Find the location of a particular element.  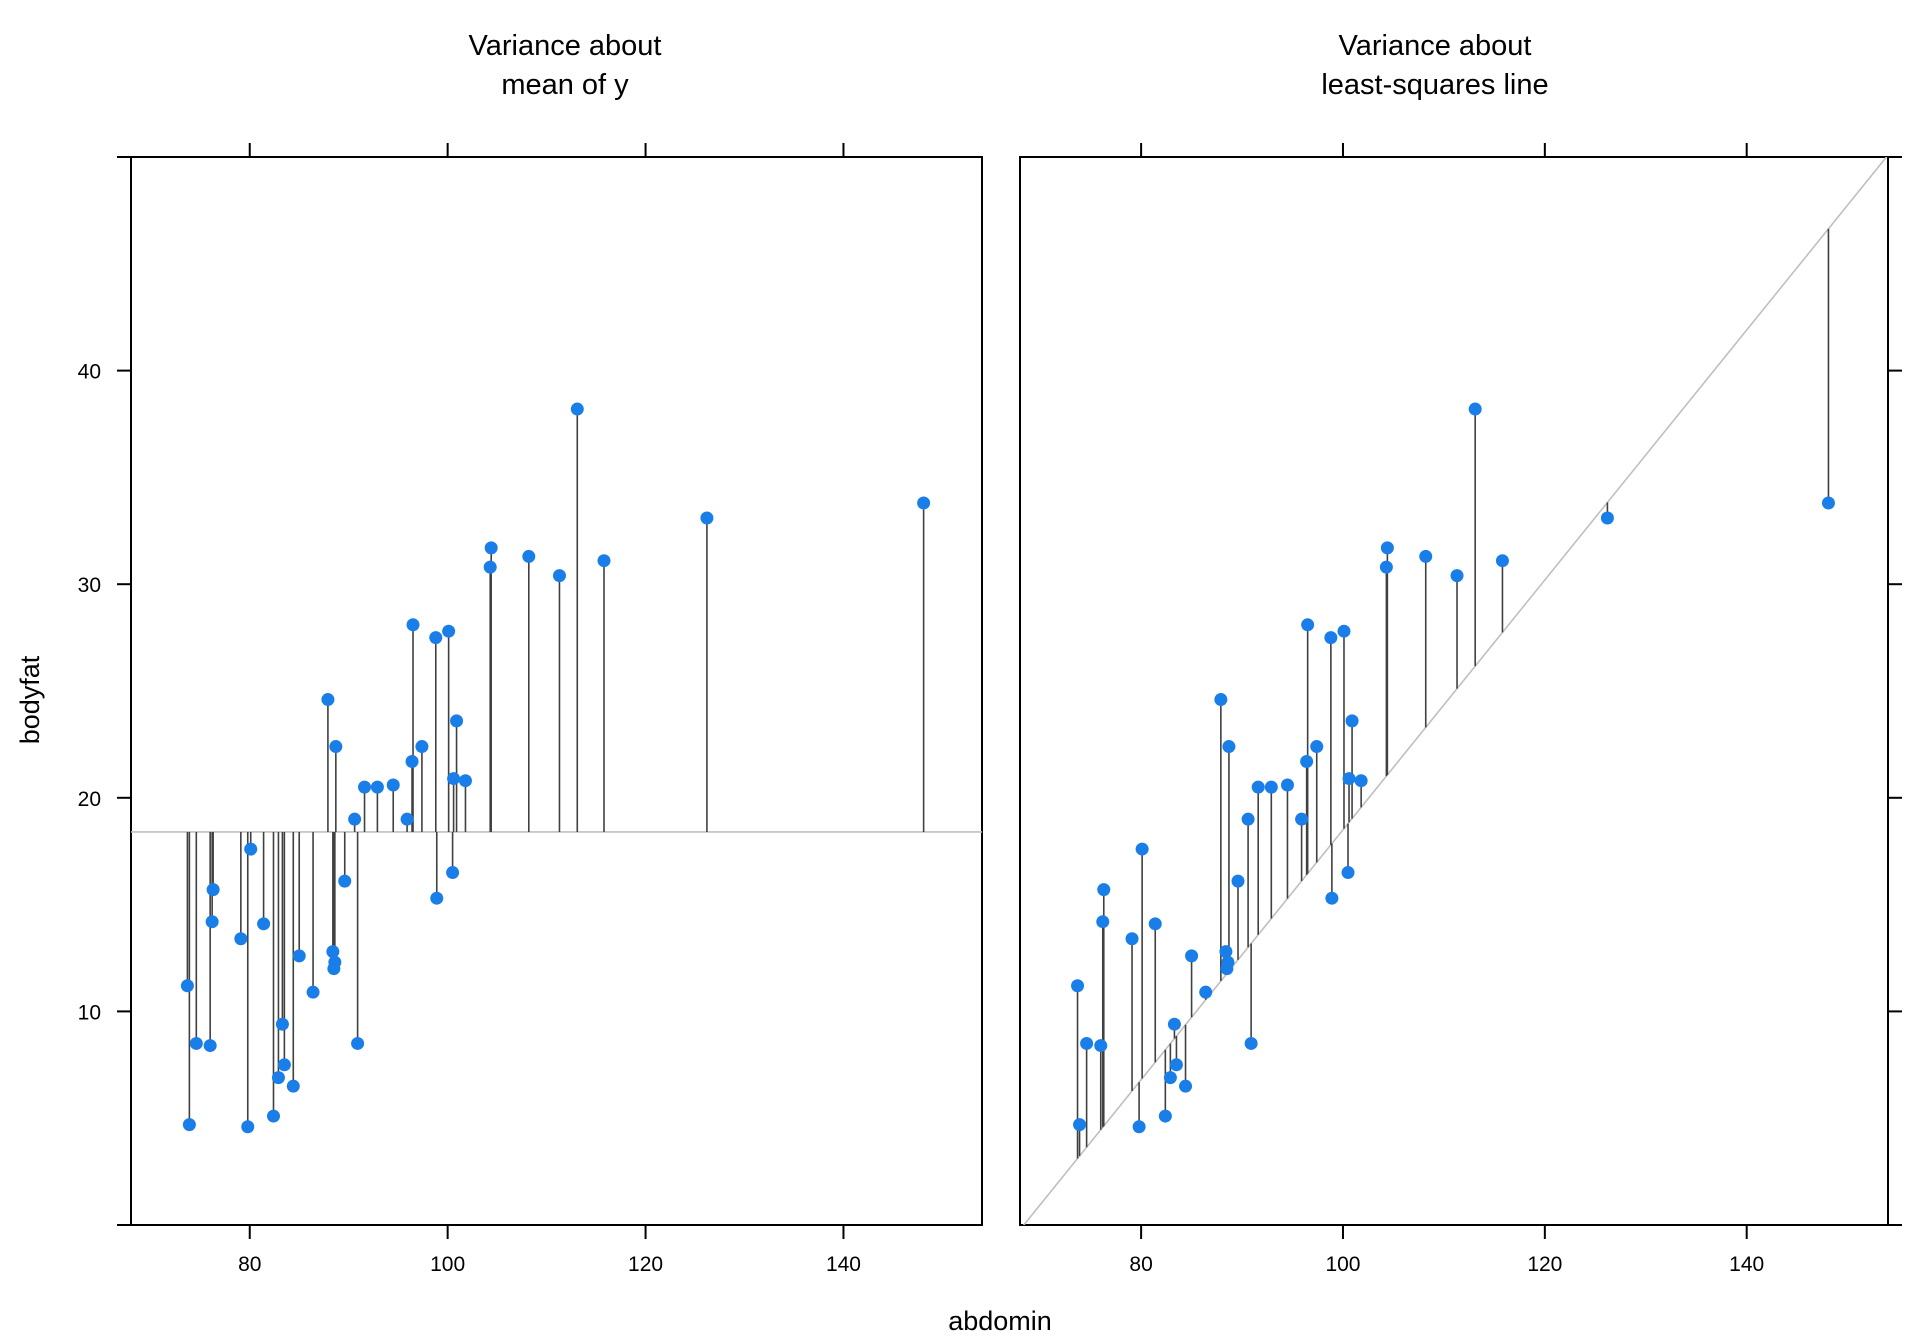

left-x-tick-label: 140 is located at coordinates (843, 1264).